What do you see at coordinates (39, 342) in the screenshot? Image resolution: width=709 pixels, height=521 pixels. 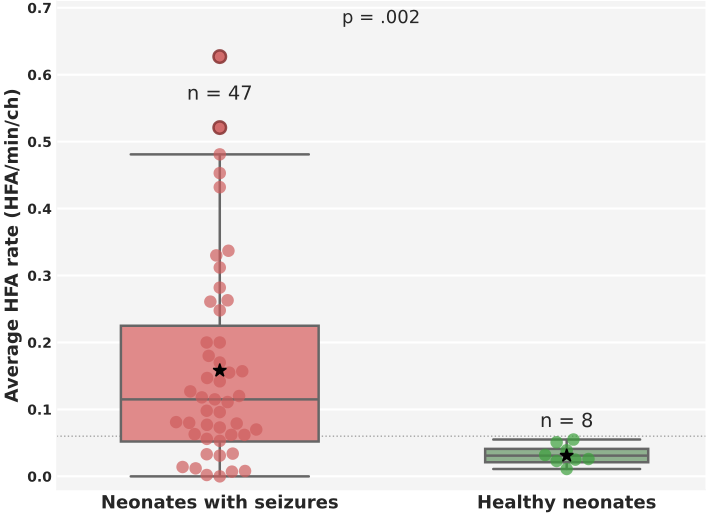 I see `y-tick-label: 0.2` at bounding box center [39, 342].